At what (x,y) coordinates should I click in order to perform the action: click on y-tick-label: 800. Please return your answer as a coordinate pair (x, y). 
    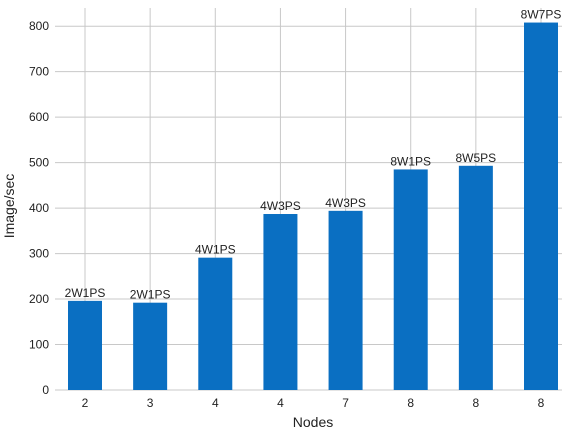
    Looking at the image, I should click on (39, 26).